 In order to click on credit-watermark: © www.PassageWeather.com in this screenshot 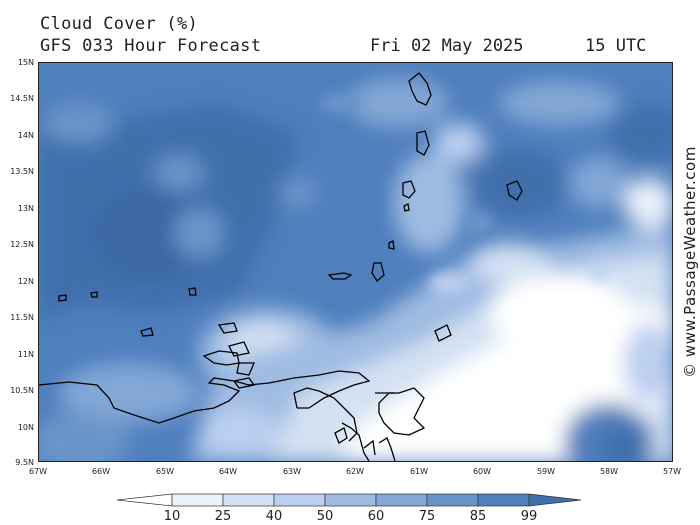, I will do `click(690, 262)`.